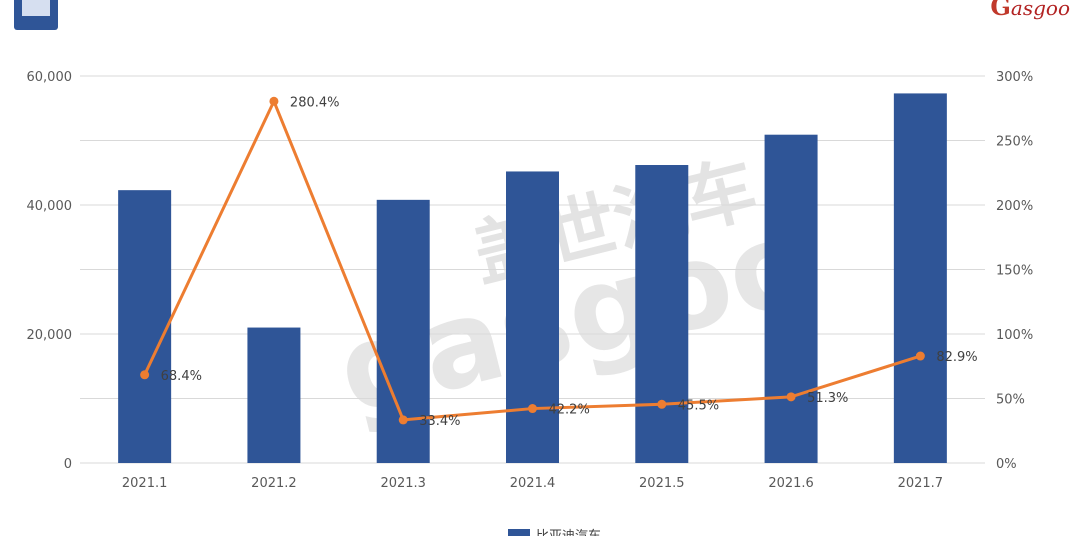  What do you see at coordinates (50, 335) in the screenshot?
I see `left-tick-label: 20,000` at bounding box center [50, 335].